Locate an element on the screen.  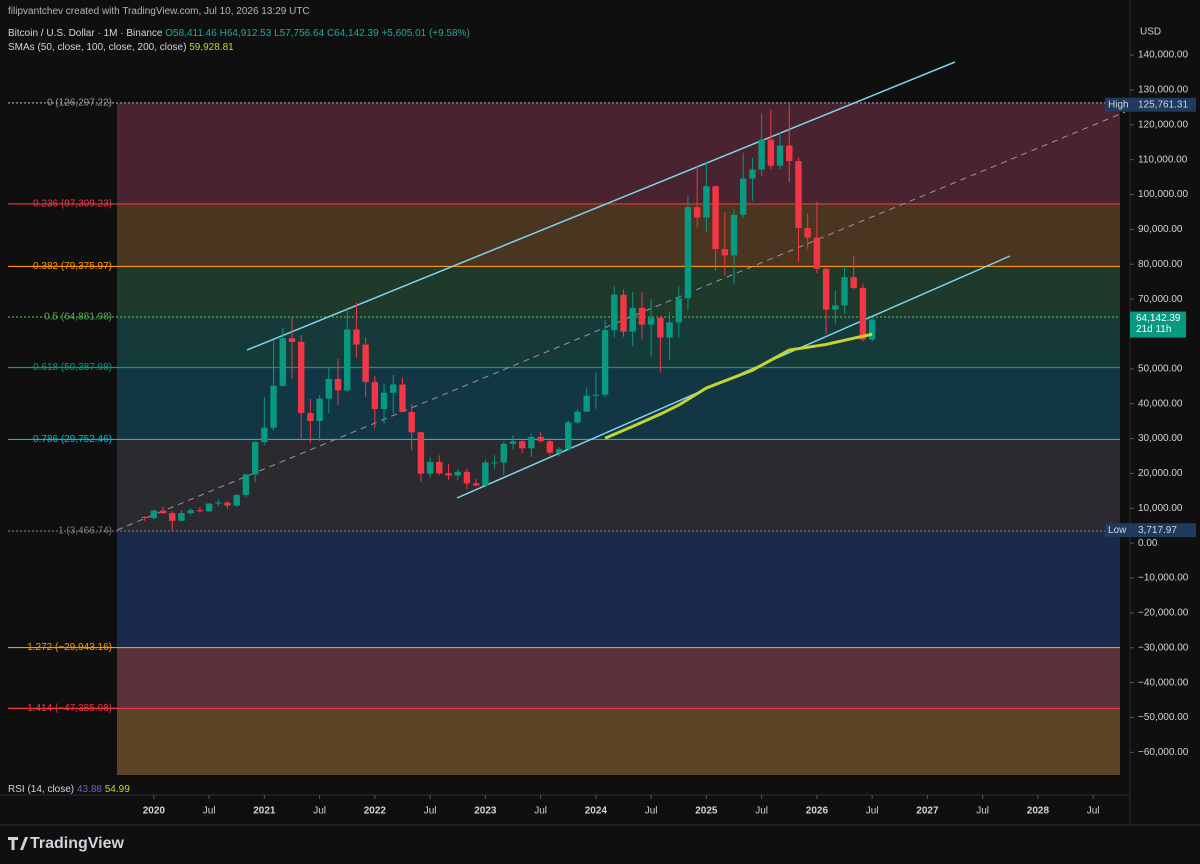
y-tick-label: 40,000.00 is located at coordinates (1160, 403).